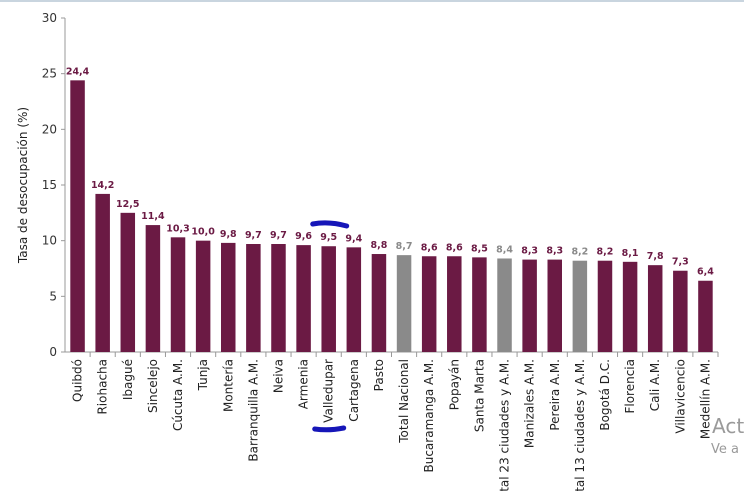  I want to click on y-tick-label: 10, so click(49, 241).